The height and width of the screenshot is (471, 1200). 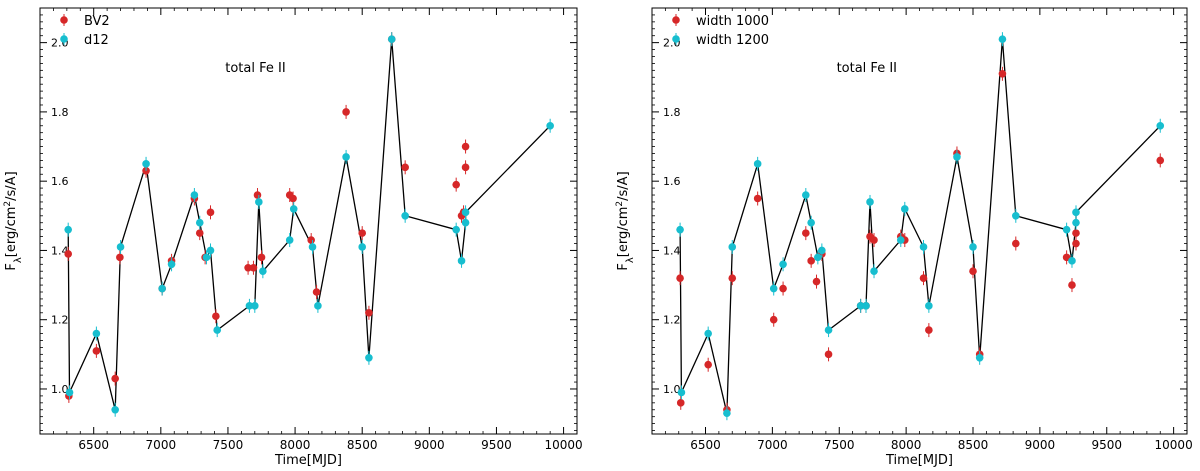 What do you see at coordinates (1106, 445) in the screenshot?
I see `x-tick-label: 9500` at bounding box center [1106, 445].